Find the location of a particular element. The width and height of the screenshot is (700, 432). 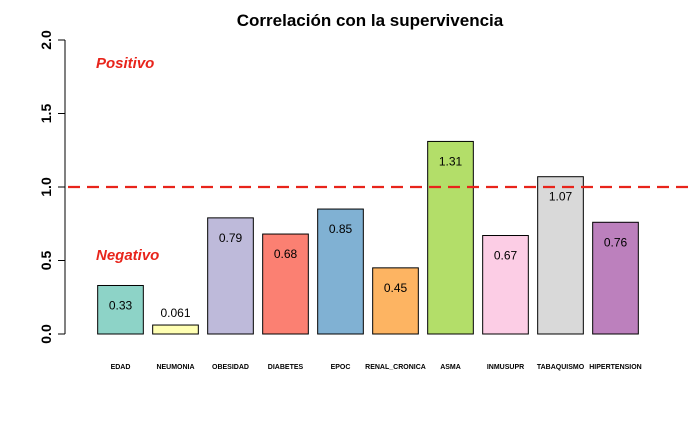

bar-renal-cronica is located at coordinates (395, 301).